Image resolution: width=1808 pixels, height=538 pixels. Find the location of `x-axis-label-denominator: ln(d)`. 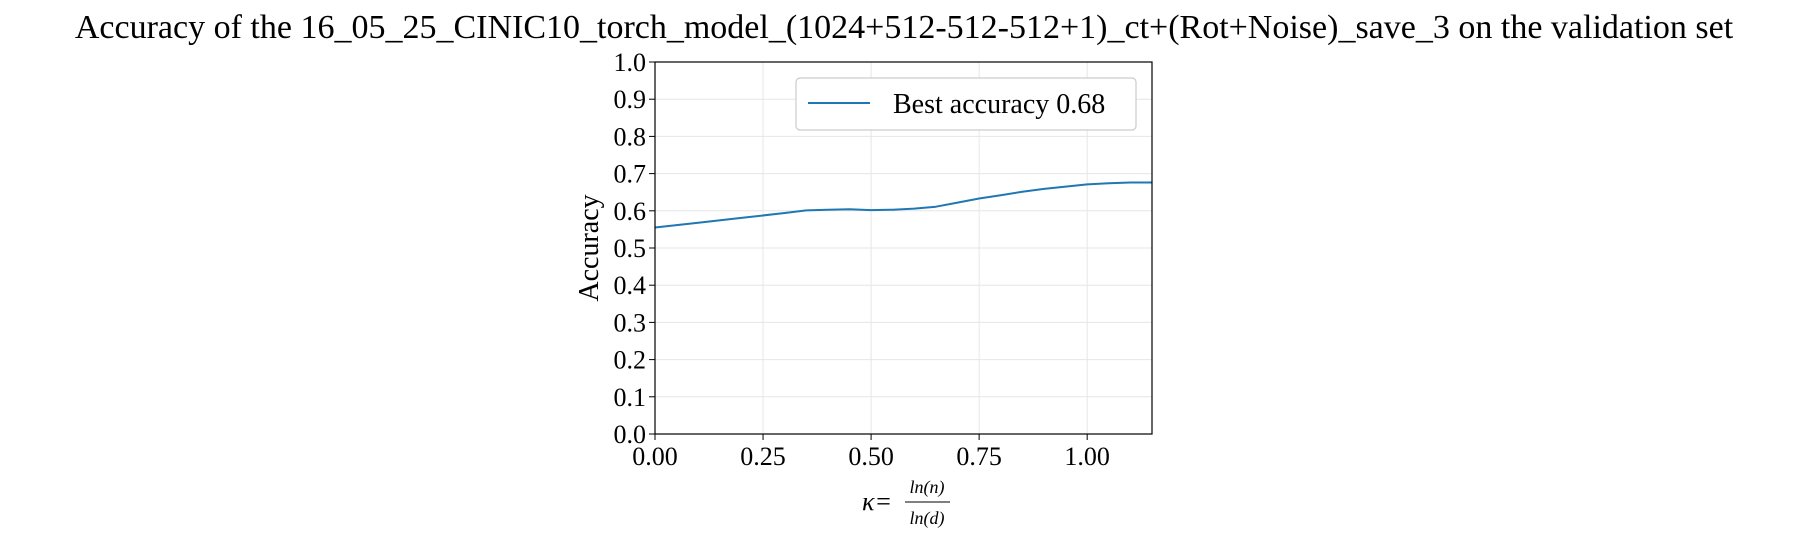

x-axis-label-denominator: ln(d) is located at coordinates (927, 518).